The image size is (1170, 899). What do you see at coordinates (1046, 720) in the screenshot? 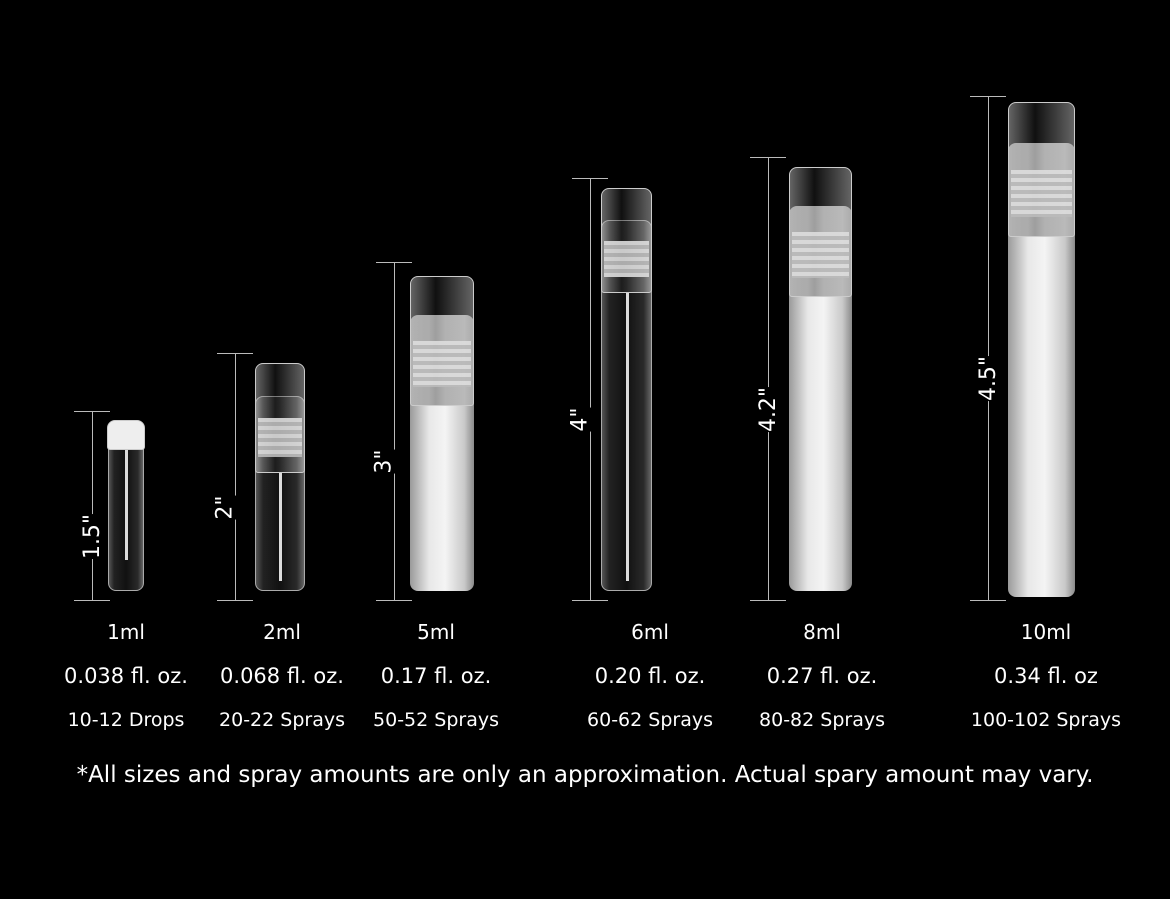
I see `sprays-label: 100-102 Sprays` at bounding box center [1046, 720].